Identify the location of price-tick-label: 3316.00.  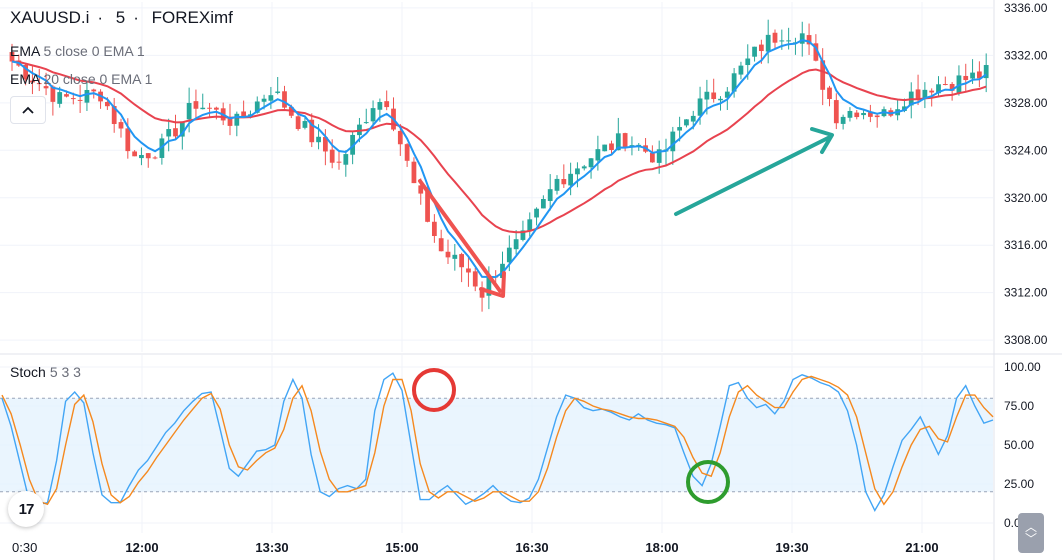
(1026, 245).